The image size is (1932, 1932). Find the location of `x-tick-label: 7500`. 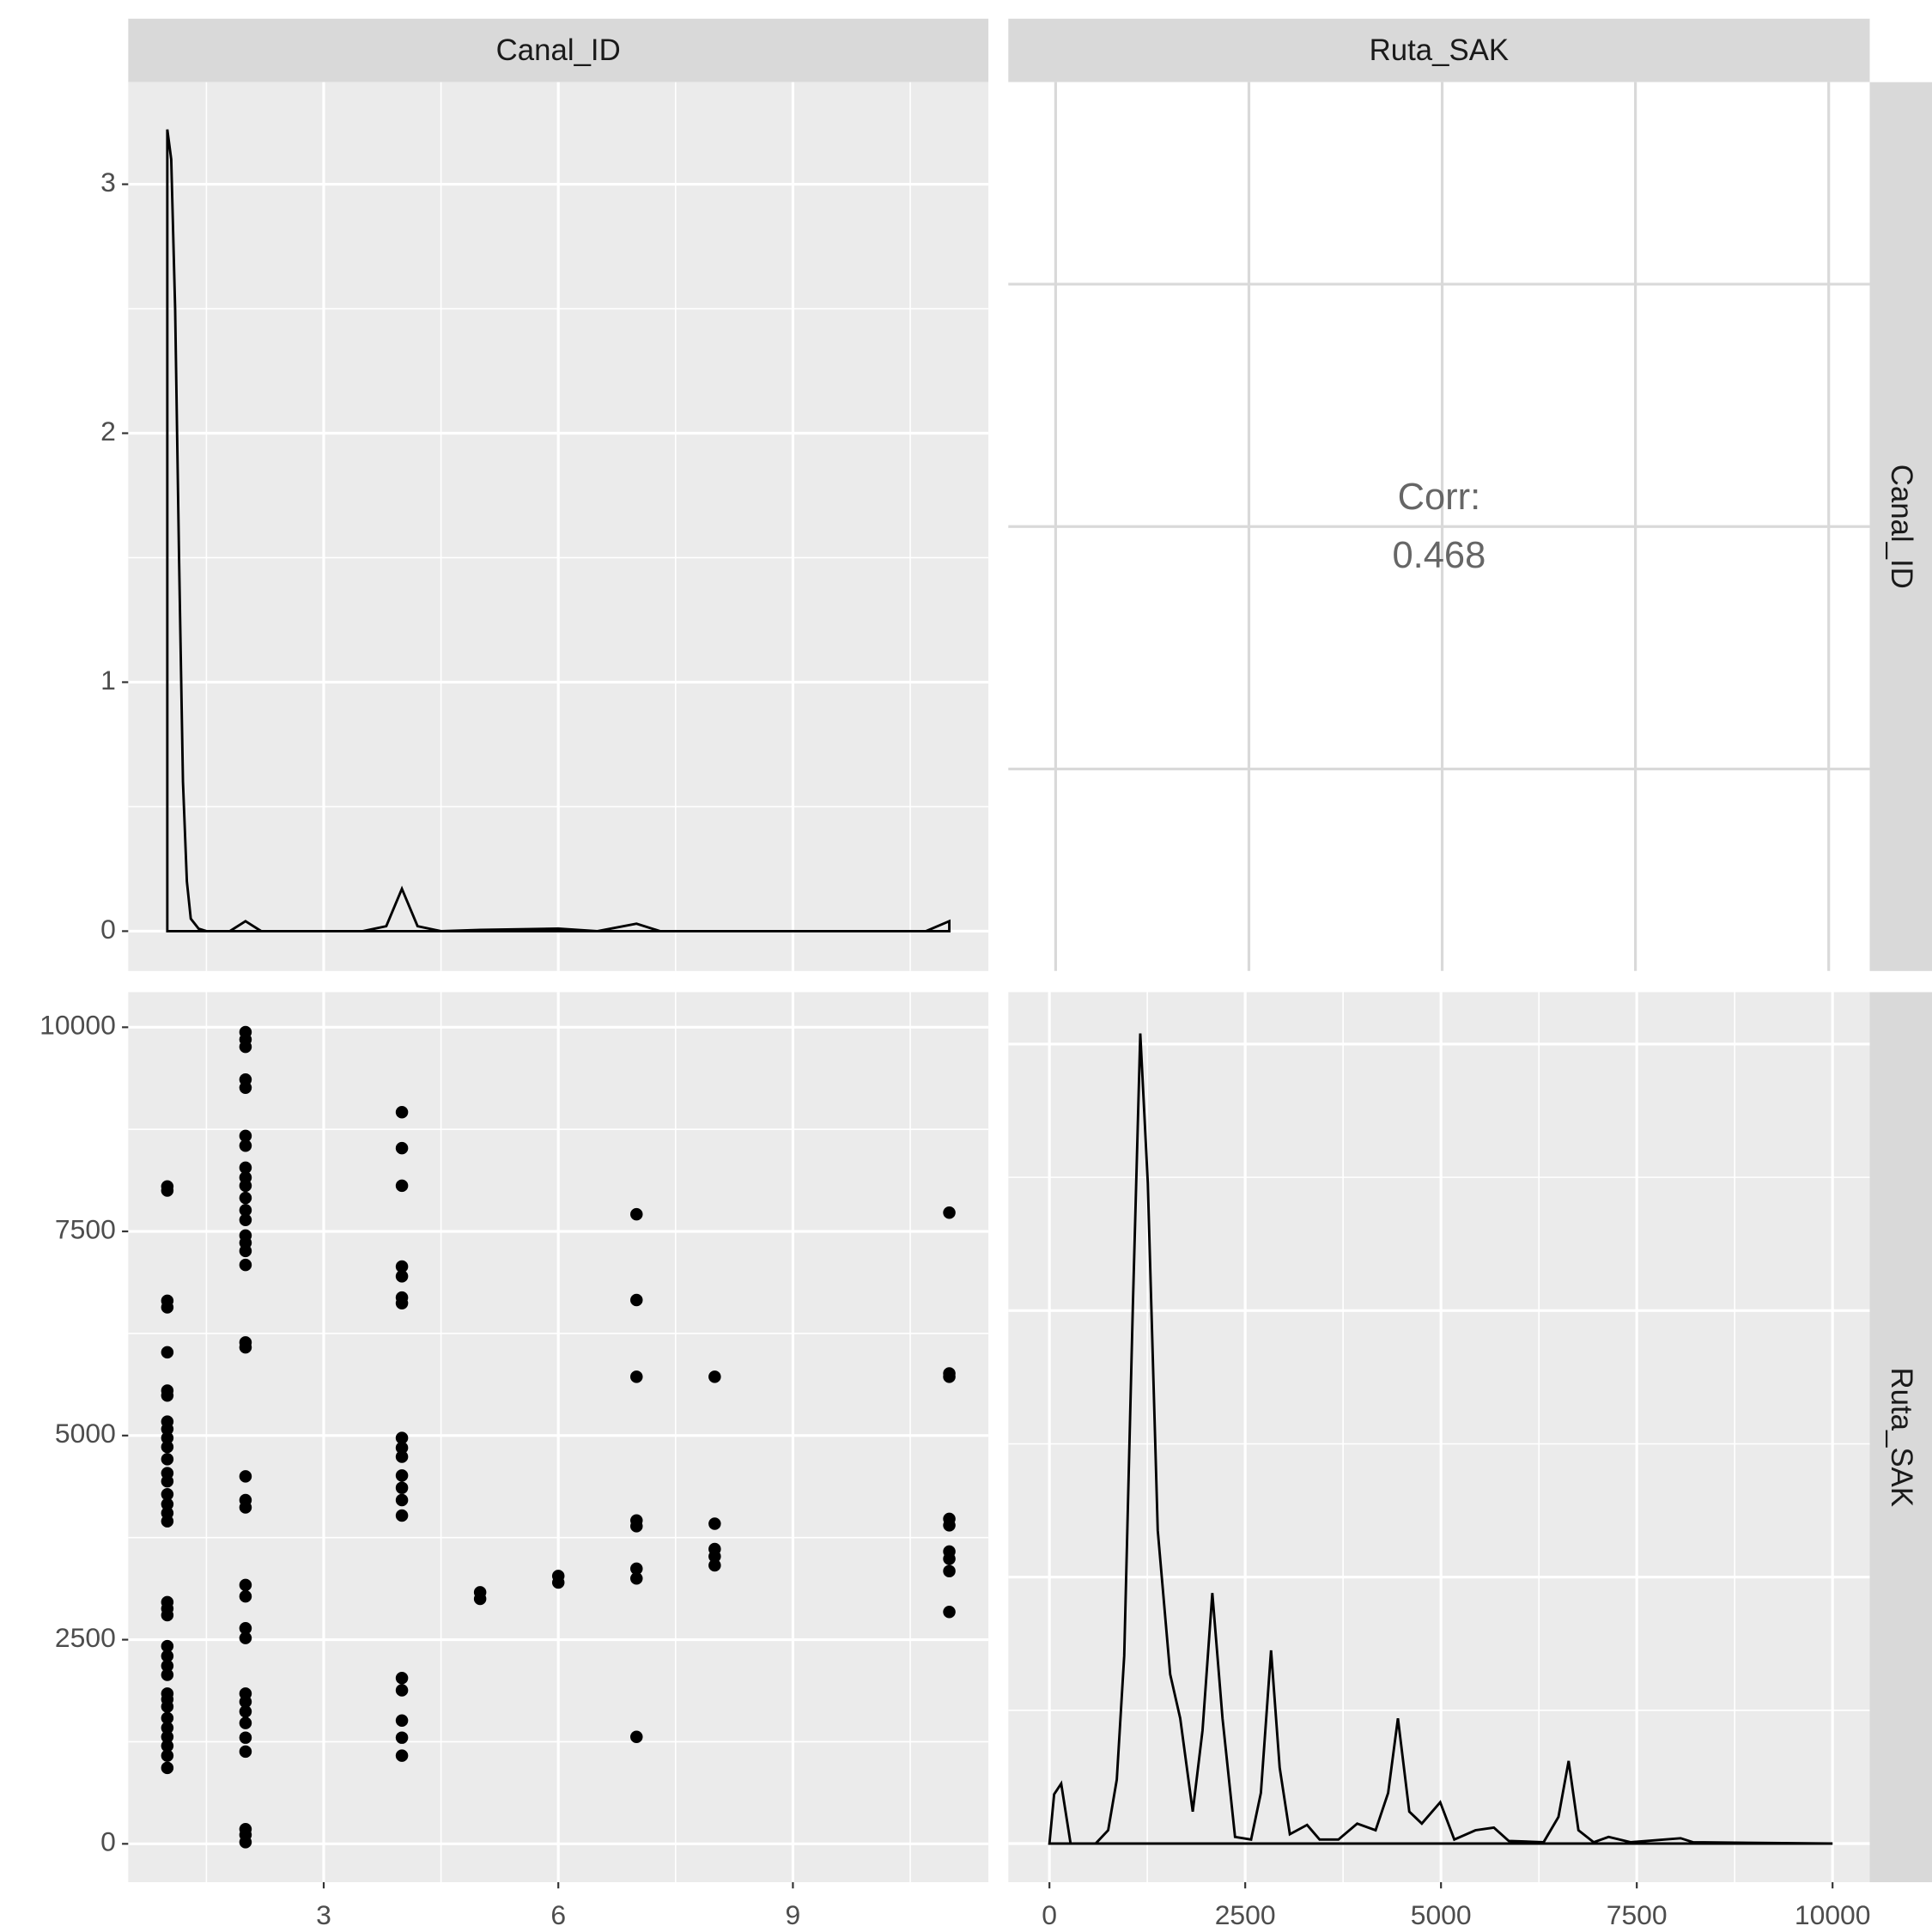

x-tick-label: 7500 is located at coordinates (1638, 1915).